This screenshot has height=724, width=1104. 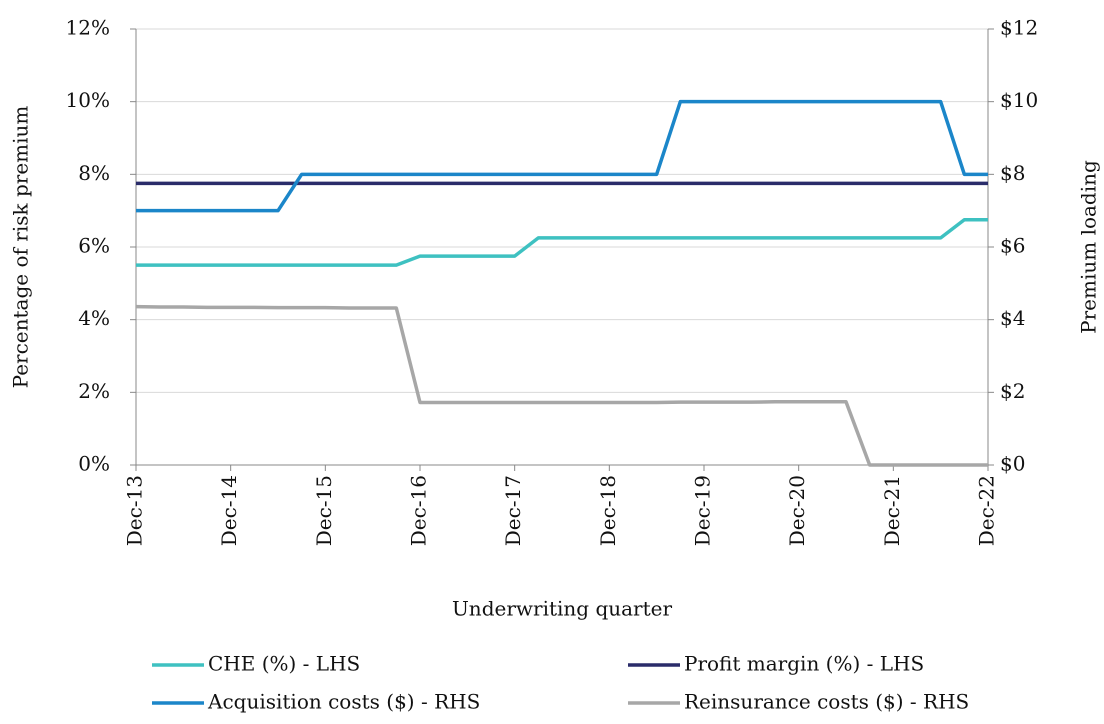 I want to click on y-tick-label: 2%, so click(x=94, y=391).